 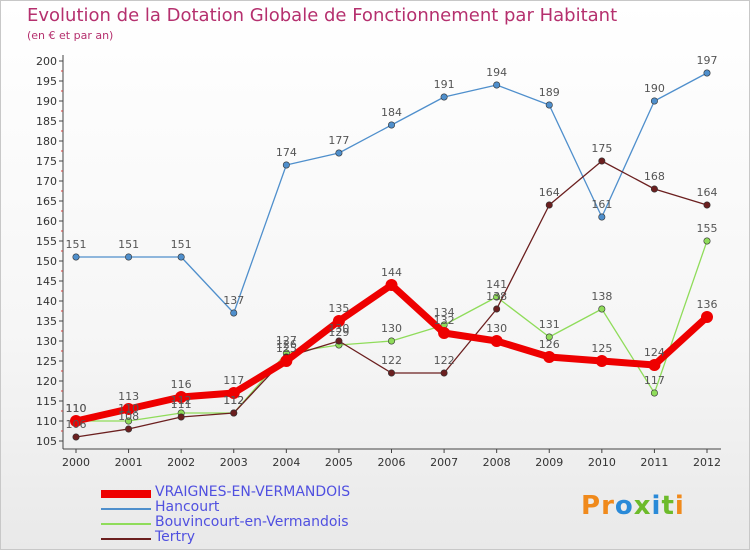 What do you see at coordinates (233, 400) in the screenshot?
I see `data-label: 112` at bounding box center [233, 400].